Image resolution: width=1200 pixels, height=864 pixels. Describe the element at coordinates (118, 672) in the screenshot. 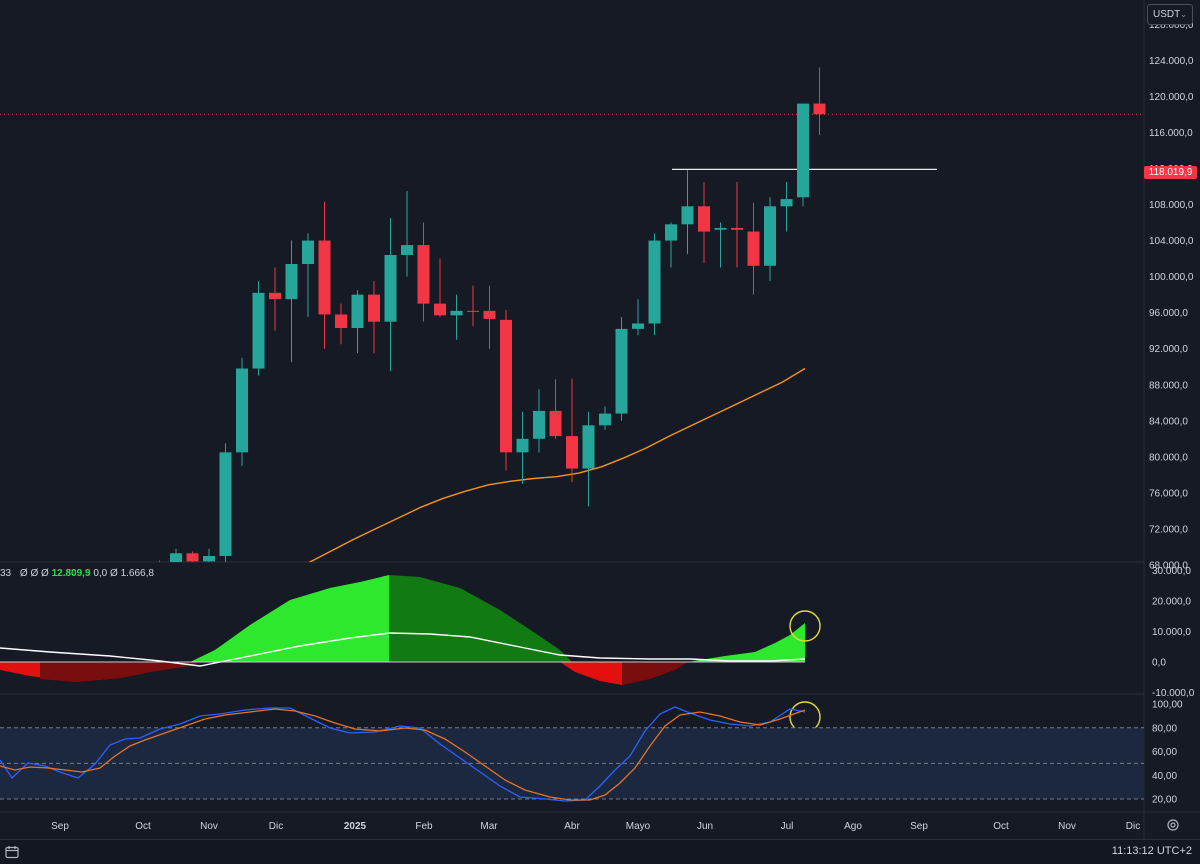

I see `macd-hist-negative-weak` at that location.